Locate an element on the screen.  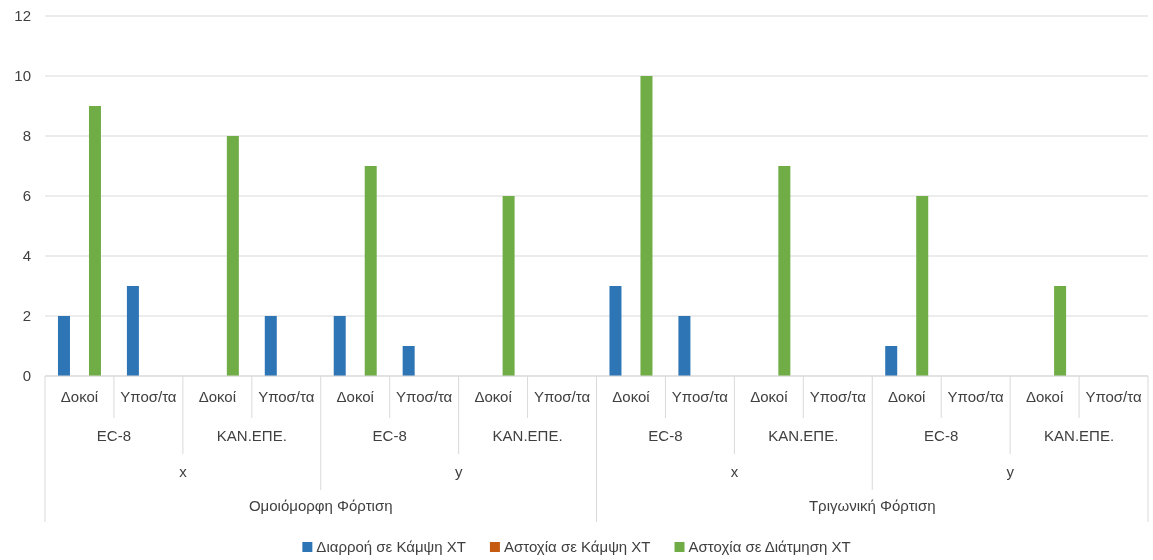
y-tick-label: 8 is located at coordinates (26, 136).